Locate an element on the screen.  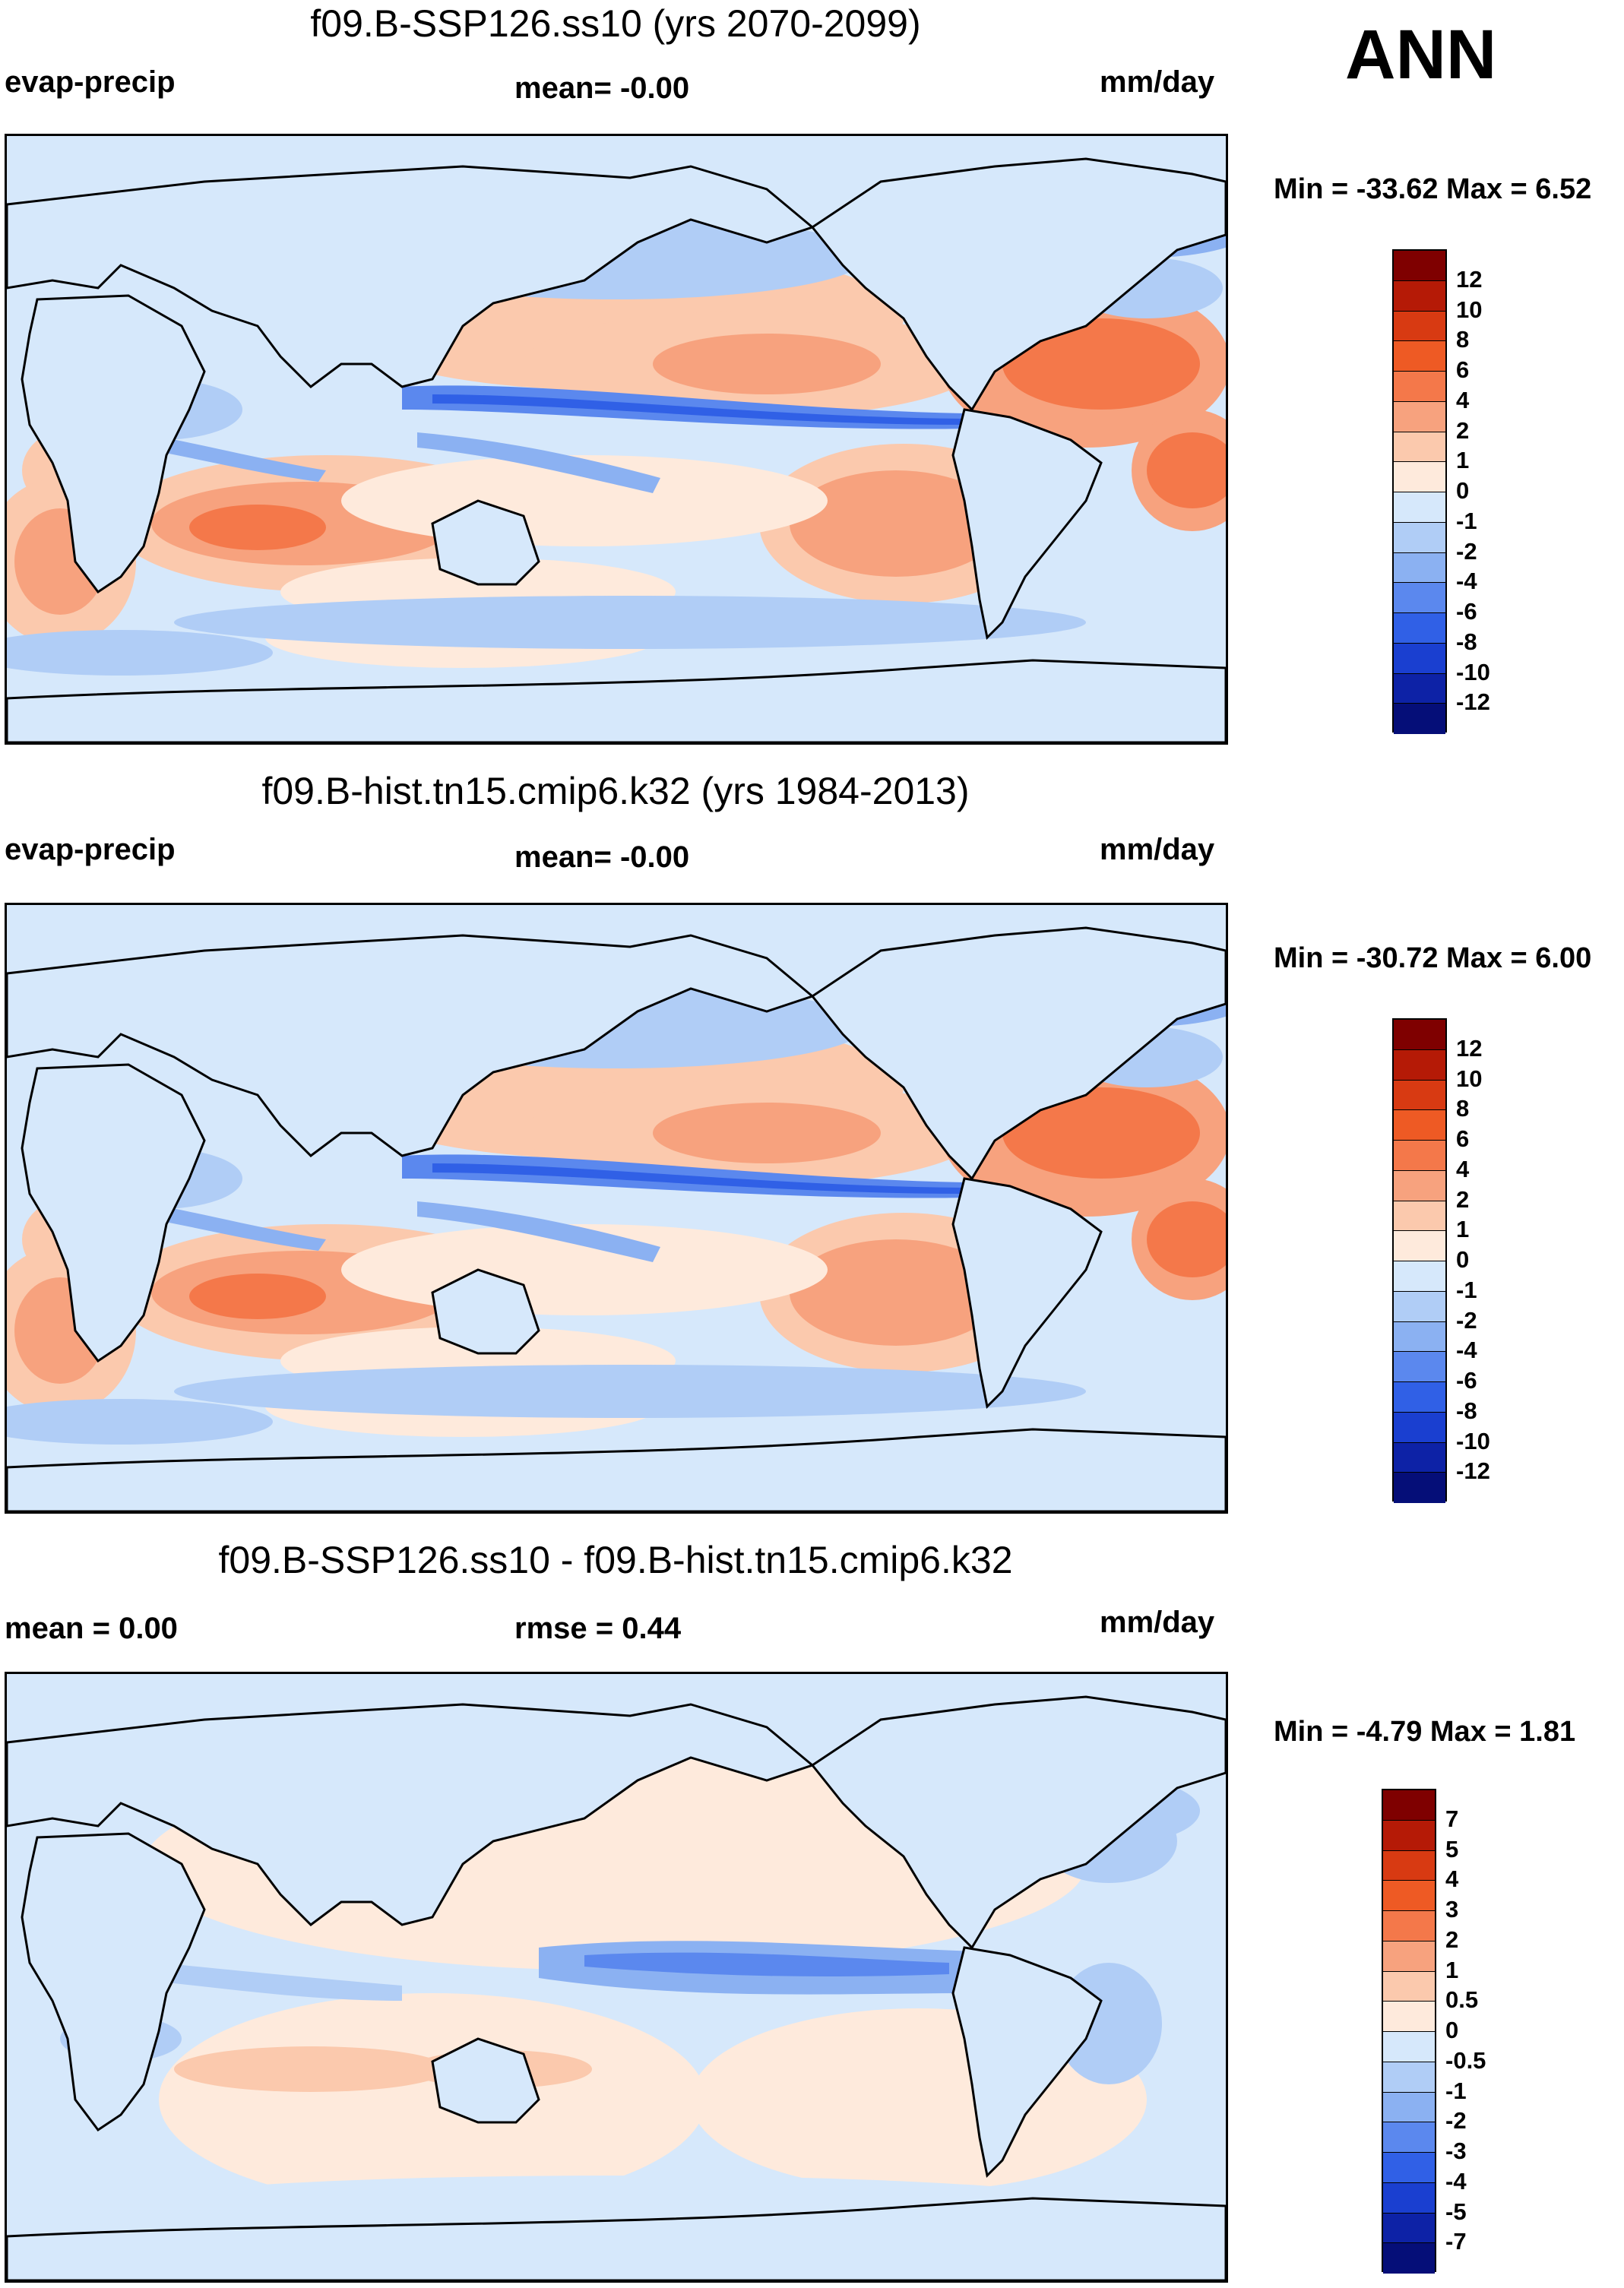
panel-1-right-label: mm/day is located at coordinates (1157, 82).